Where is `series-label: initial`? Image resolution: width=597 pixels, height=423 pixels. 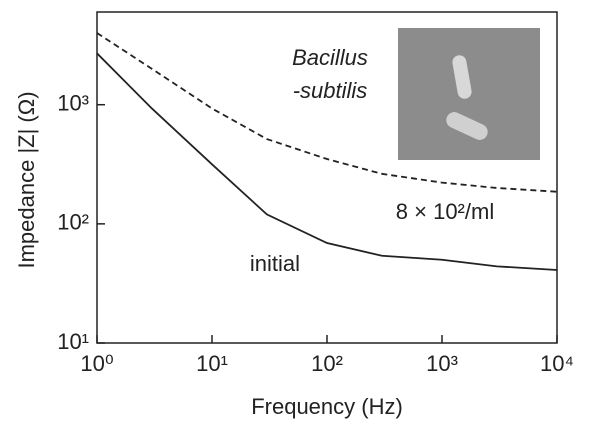
series-label: initial is located at coordinates (275, 263).